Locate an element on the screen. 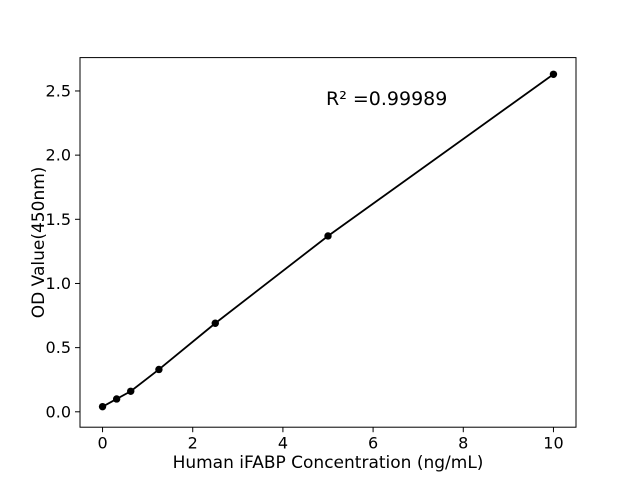 This screenshot has width=640, height=484. r-squared-annotation: R² =0.99989 is located at coordinates (386, 99).